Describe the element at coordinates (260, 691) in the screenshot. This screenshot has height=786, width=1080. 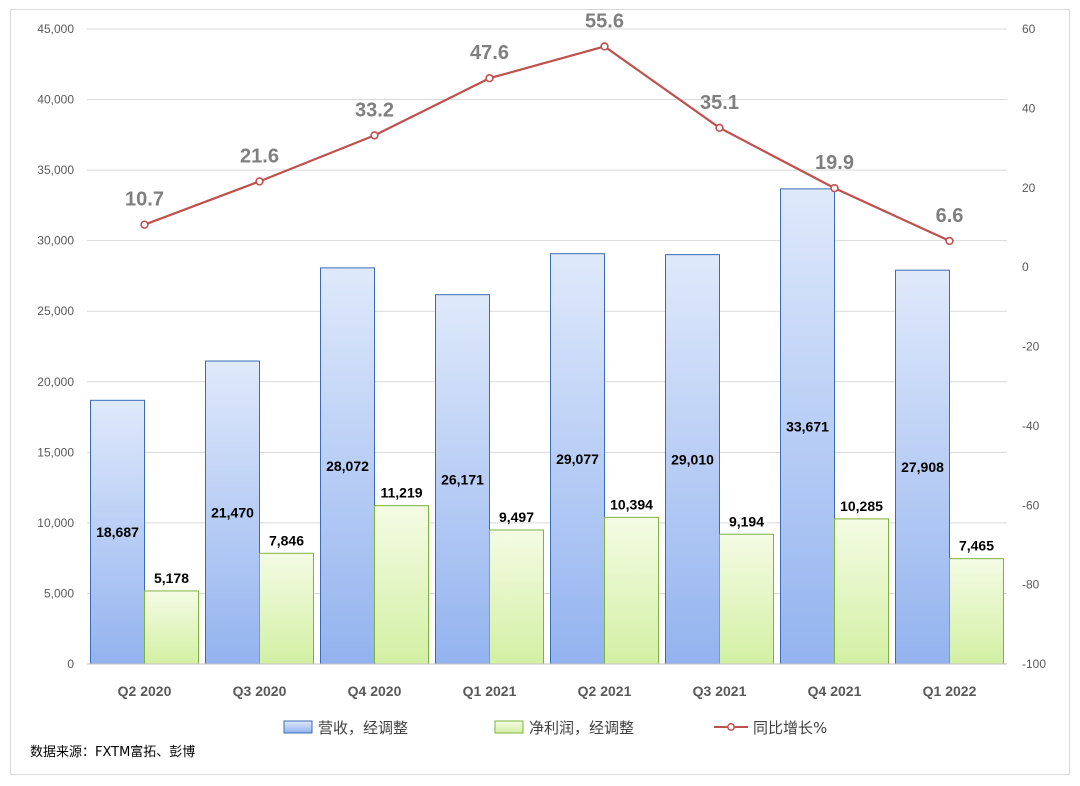
I see `x-tick-label-q3-2020: Q3 2020` at that location.